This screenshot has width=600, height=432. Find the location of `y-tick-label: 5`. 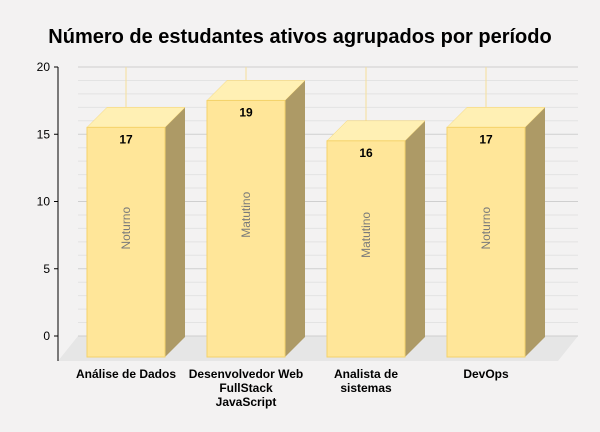

y-tick-label: 5 is located at coordinates (46, 269).